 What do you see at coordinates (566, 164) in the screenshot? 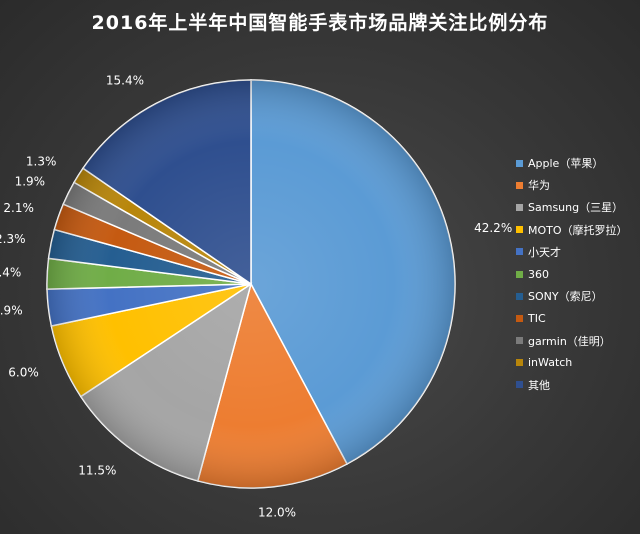
I see `legend-label: Apple（苹果）` at bounding box center [566, 164].